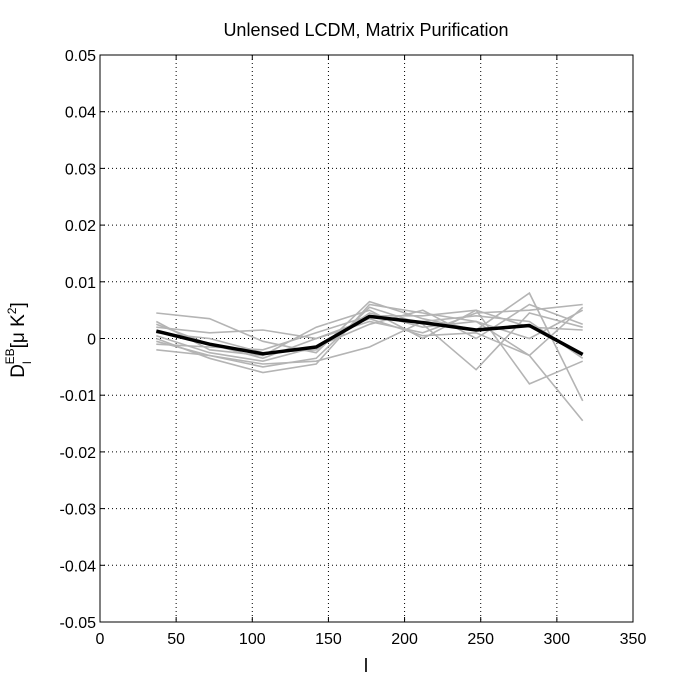  Describe the element at coordinates (12, 310) in the screenshot. I see `y-label-unit-sup: 2` at that location.